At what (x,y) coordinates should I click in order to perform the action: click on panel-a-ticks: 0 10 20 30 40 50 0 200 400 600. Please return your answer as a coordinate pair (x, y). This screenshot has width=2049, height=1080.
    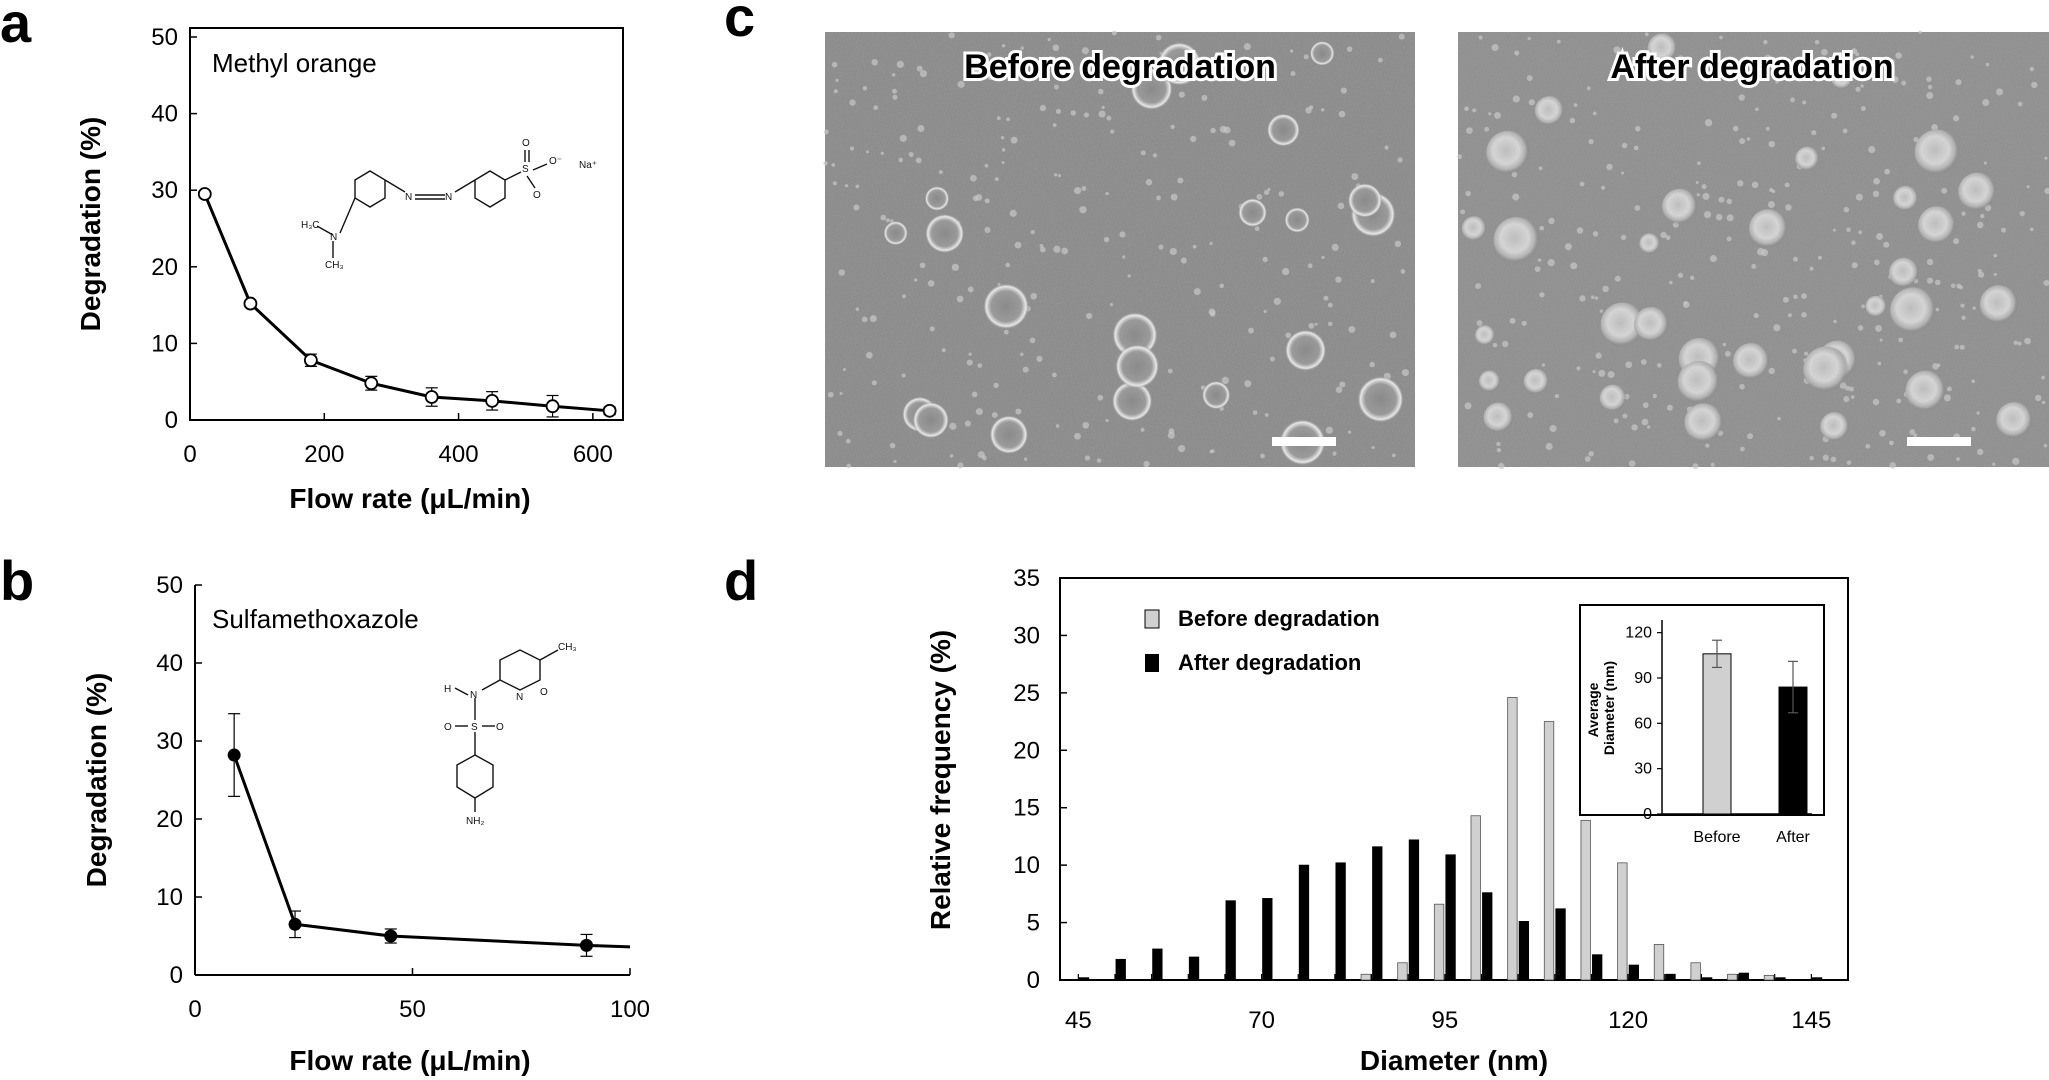
    Looking at the image, I should click on (382, 246).